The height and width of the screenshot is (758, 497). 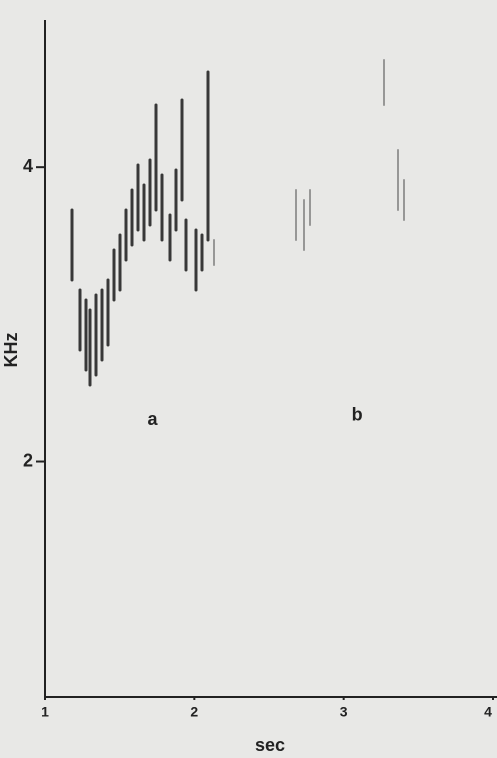 I want to click on x-tick-label: 2, so click(x=194, y=712).